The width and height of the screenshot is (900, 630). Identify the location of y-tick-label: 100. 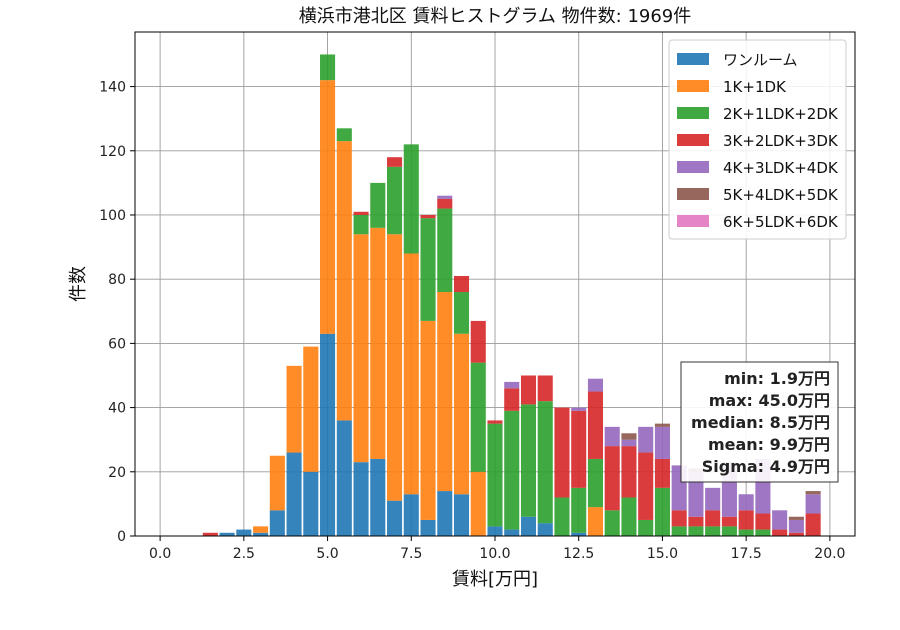
(112, 216).